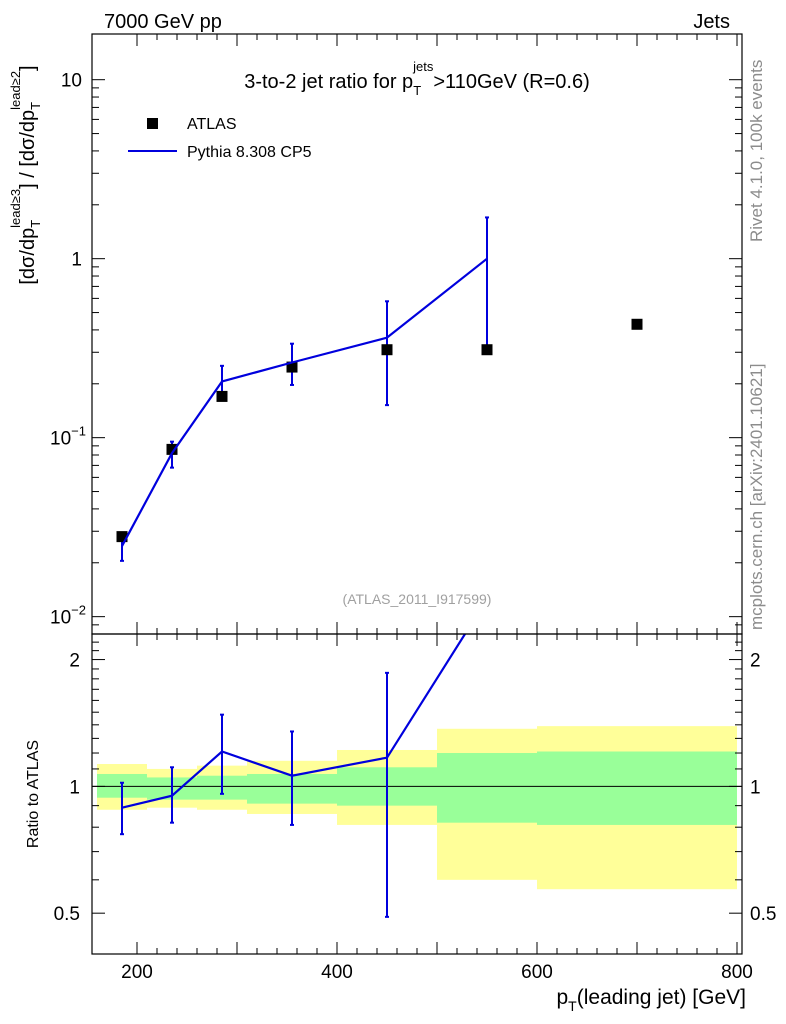  Describe the element at coordinates (651, 1000) in the screenshot. I see `x-axis-label: pT(leading jet) [GeV]` at that location.